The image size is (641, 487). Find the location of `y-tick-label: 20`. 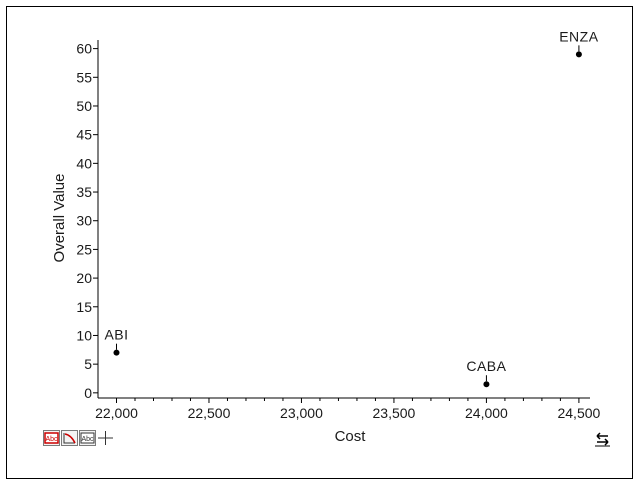

y-tick-label: 20 is located at coordinates (84, 278).